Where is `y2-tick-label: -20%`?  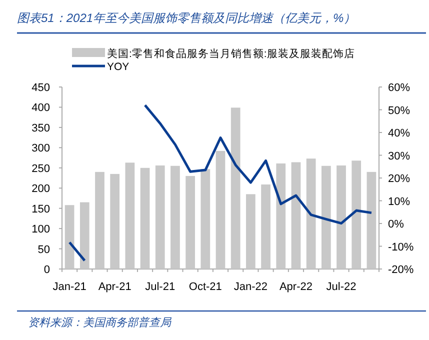
y2-tick-label: -20% is located at coordinates (401, 270).